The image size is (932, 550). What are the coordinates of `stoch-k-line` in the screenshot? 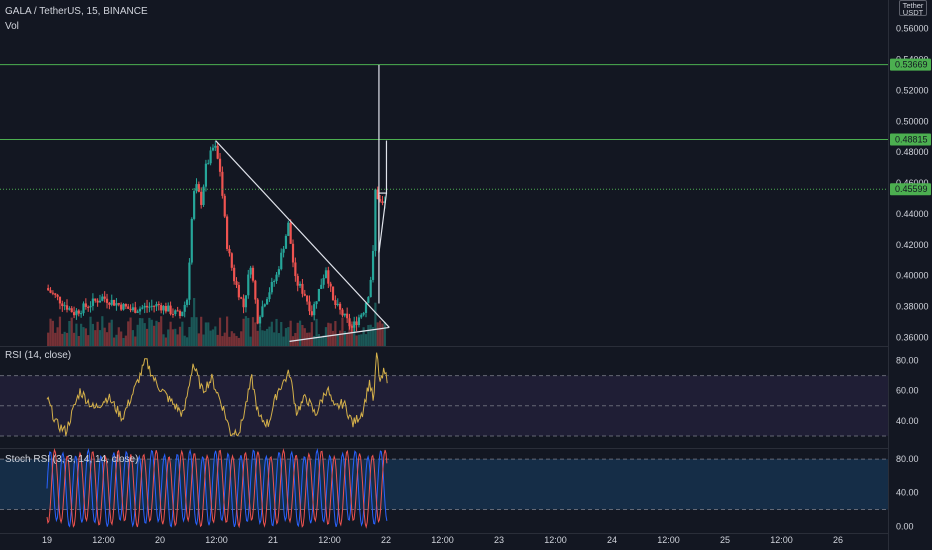 It's located at (217, 487).